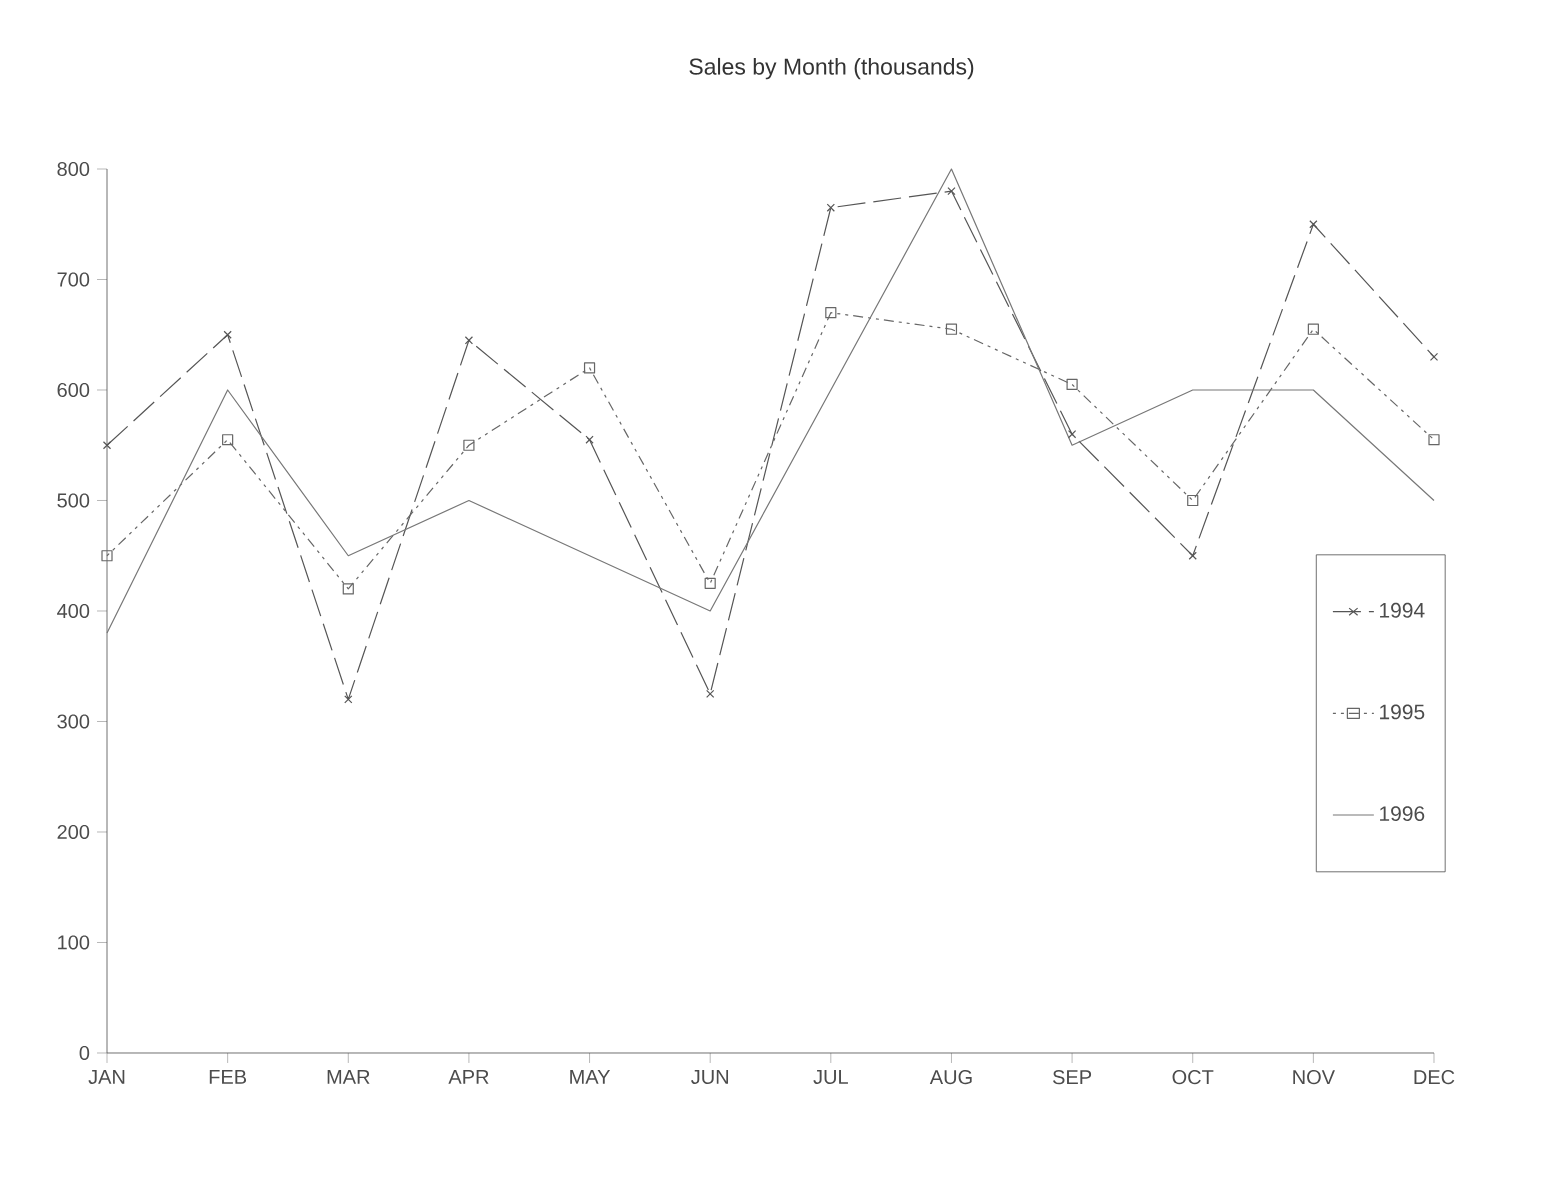  What do you see at coordinates (1402, 814) in the screenshot?
I see `legend-label: 1996` at bounding box center [1402, 814].